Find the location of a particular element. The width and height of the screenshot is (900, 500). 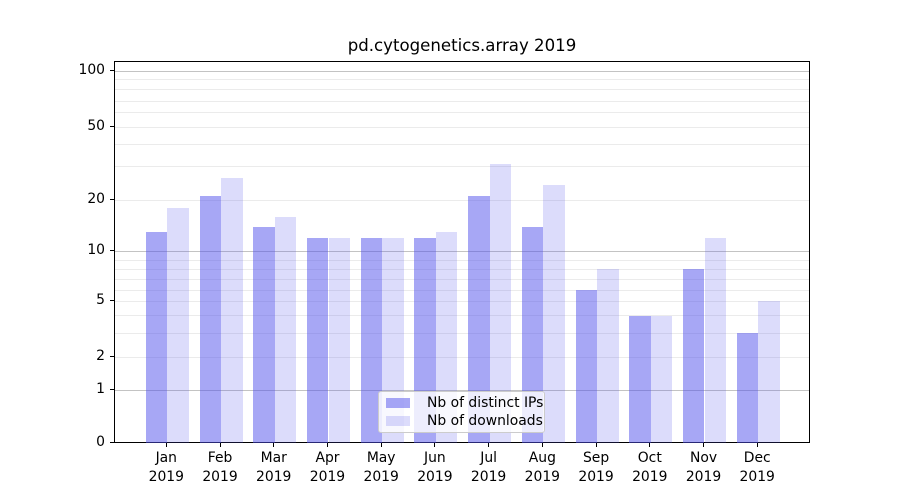

x-tick-jul is located at coordinates (489, 445).